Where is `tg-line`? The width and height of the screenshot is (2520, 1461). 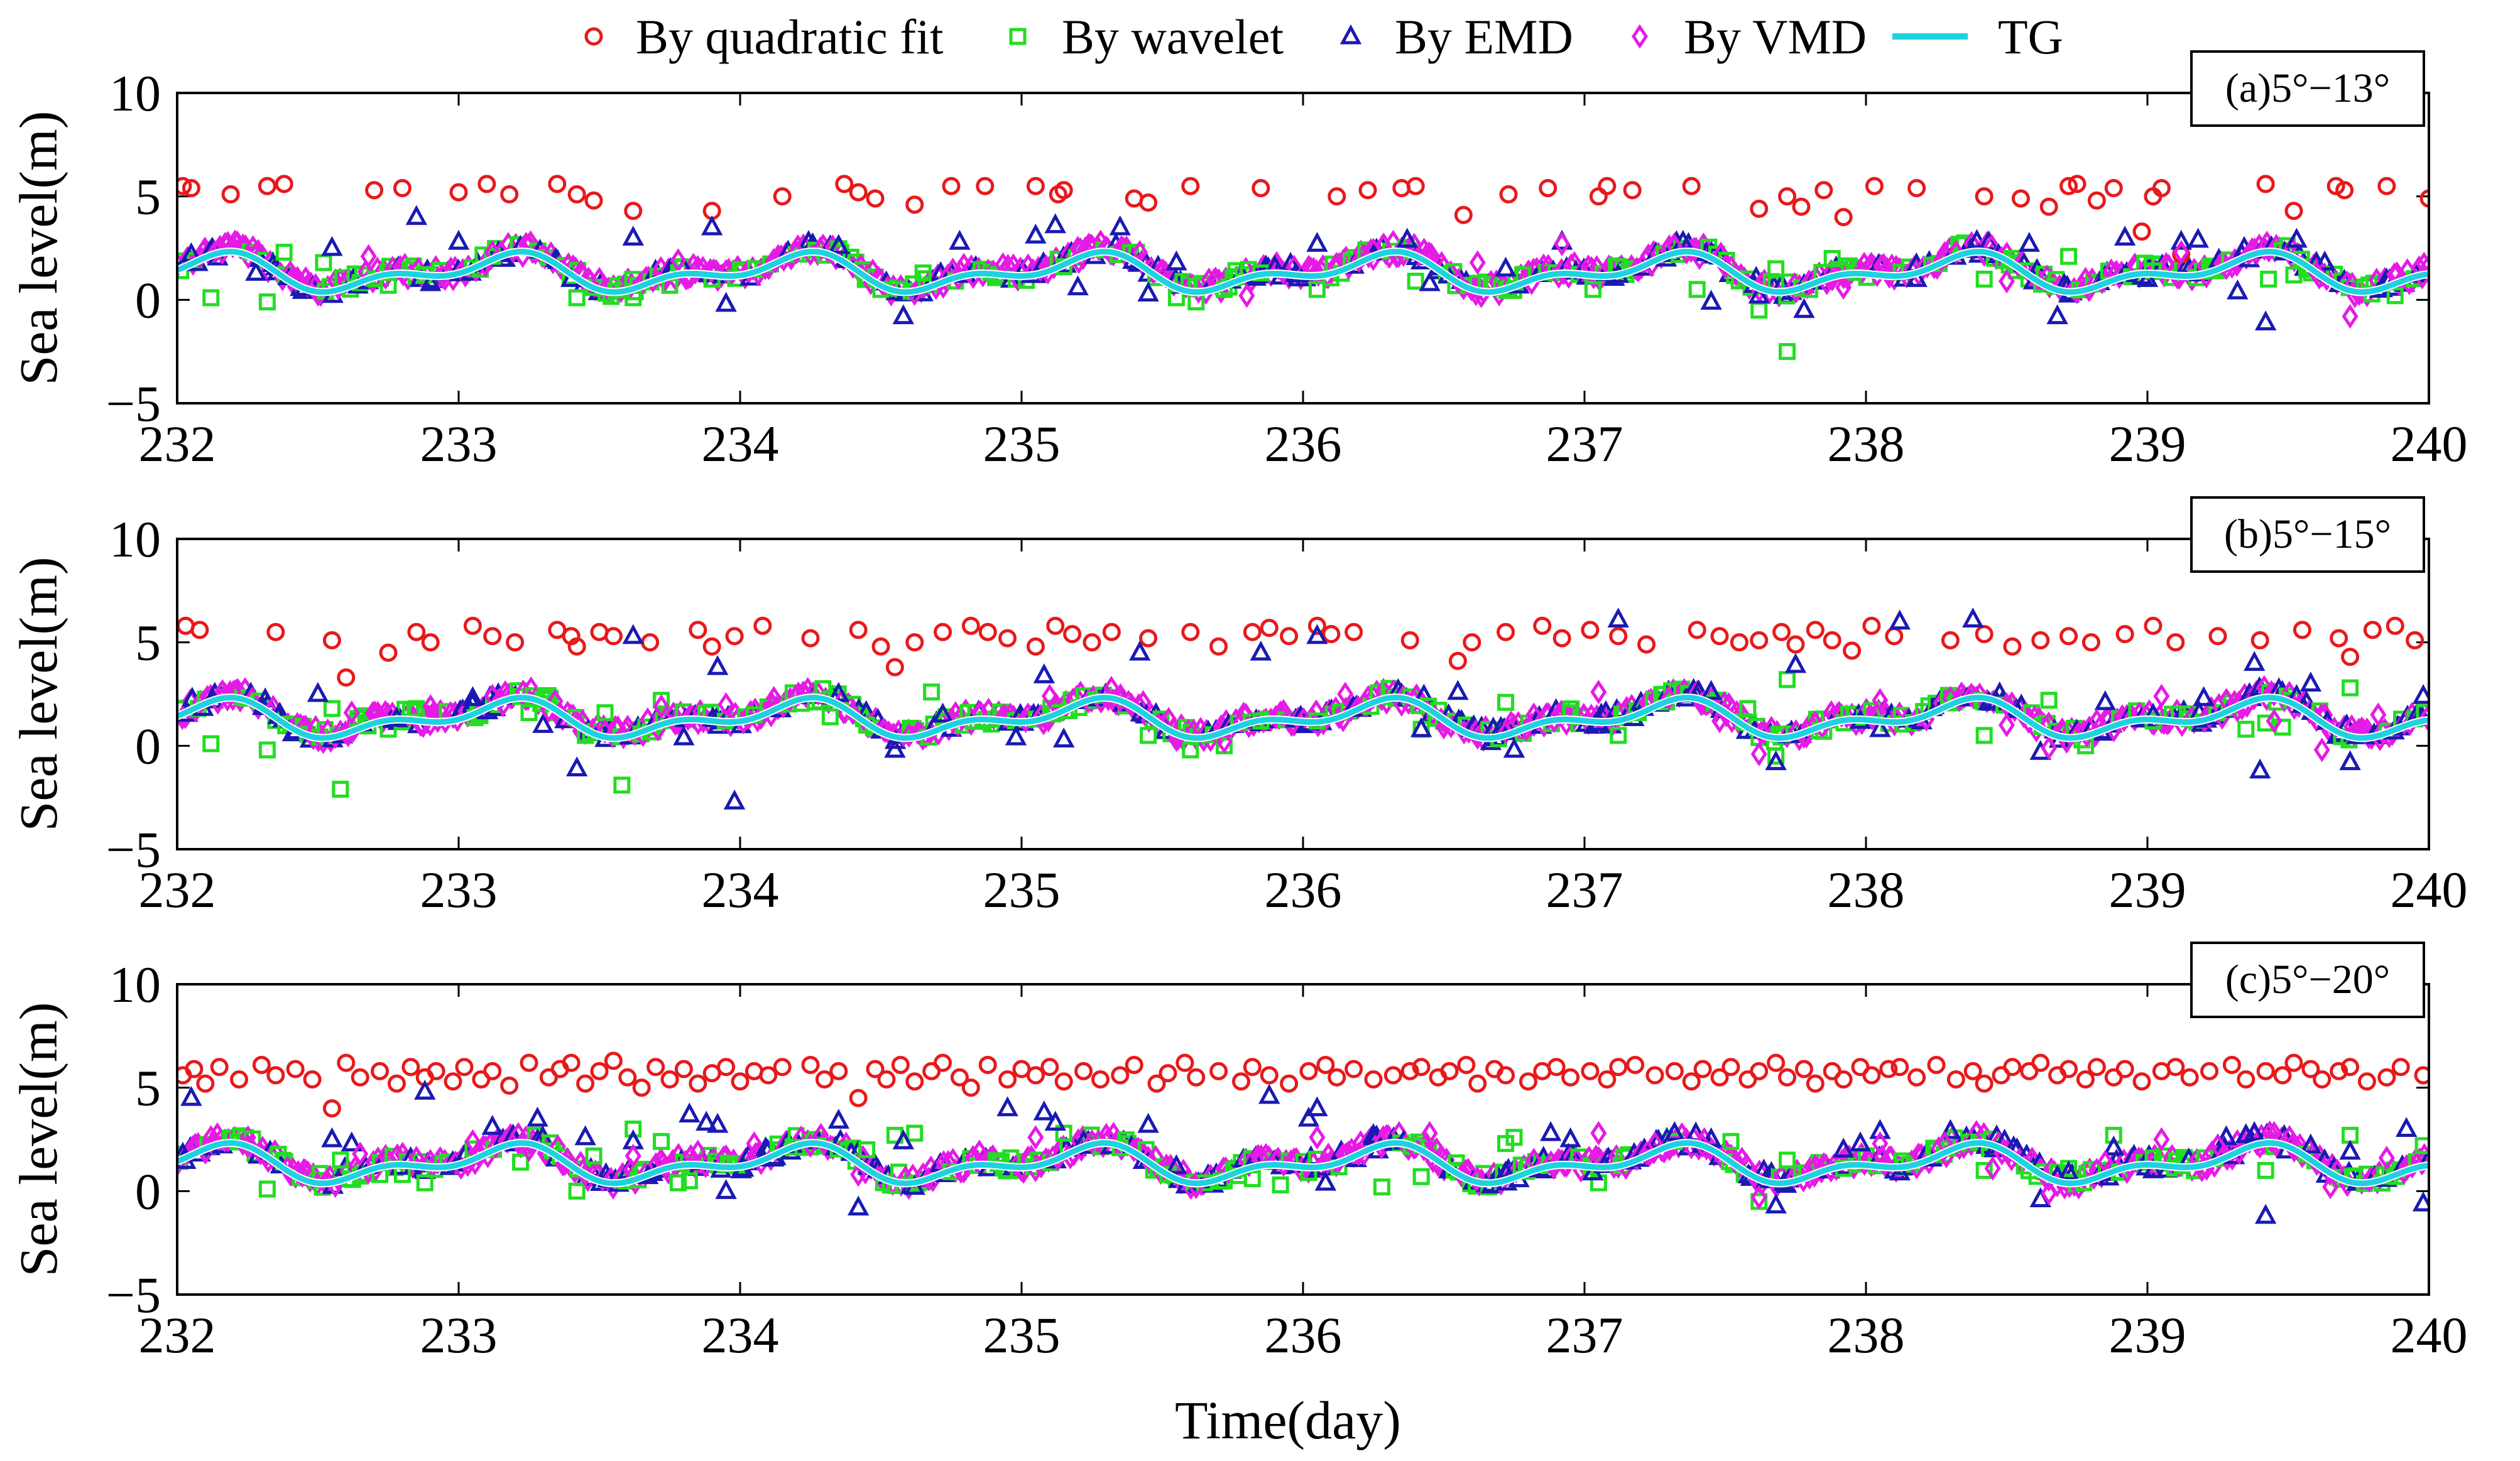
tg-line is located at coordinates (1303, 1164).